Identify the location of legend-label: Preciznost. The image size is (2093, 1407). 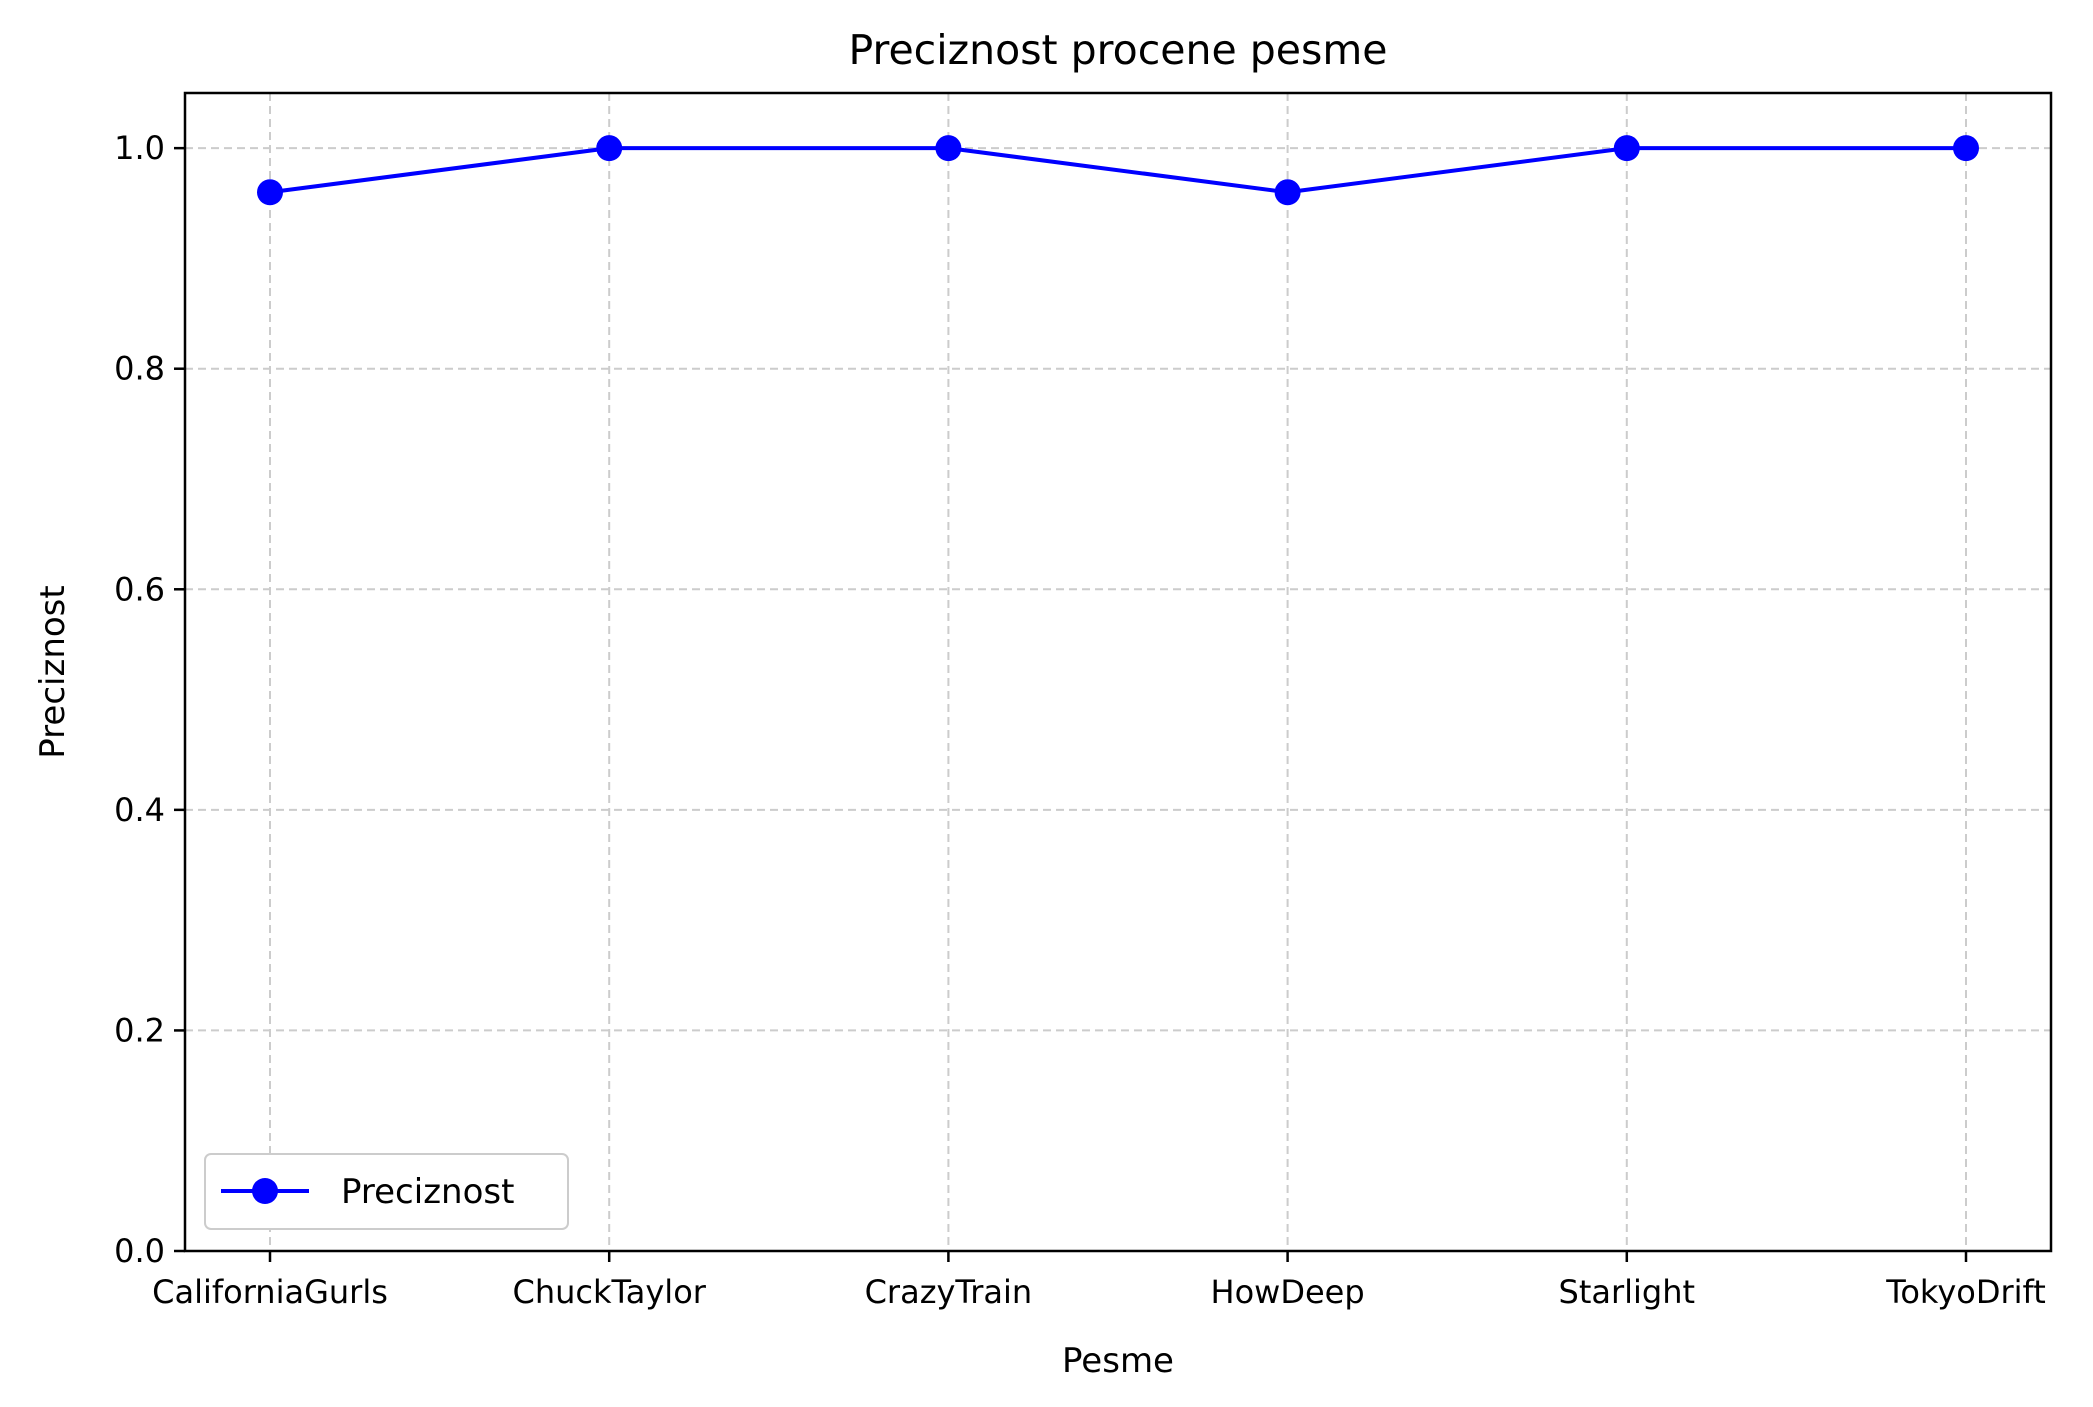
(427, 1192).